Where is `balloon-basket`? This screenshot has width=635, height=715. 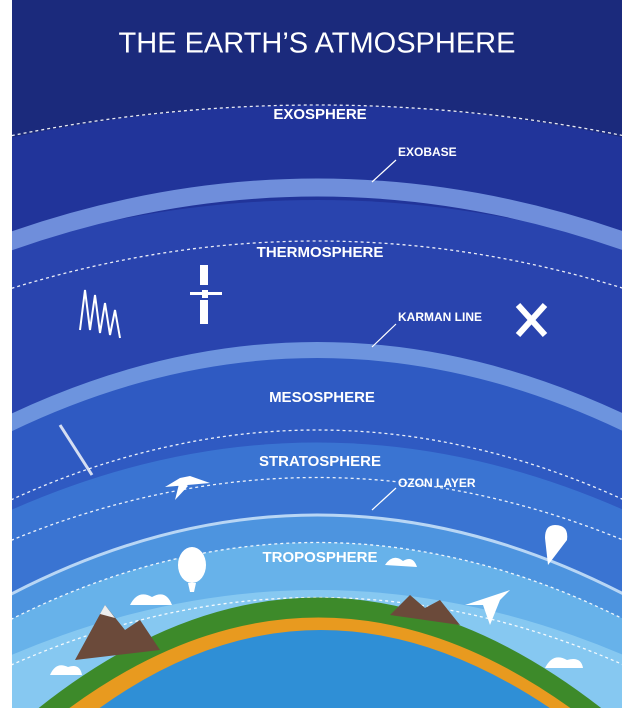 balloon-basket is located at coordinates (192, 587).